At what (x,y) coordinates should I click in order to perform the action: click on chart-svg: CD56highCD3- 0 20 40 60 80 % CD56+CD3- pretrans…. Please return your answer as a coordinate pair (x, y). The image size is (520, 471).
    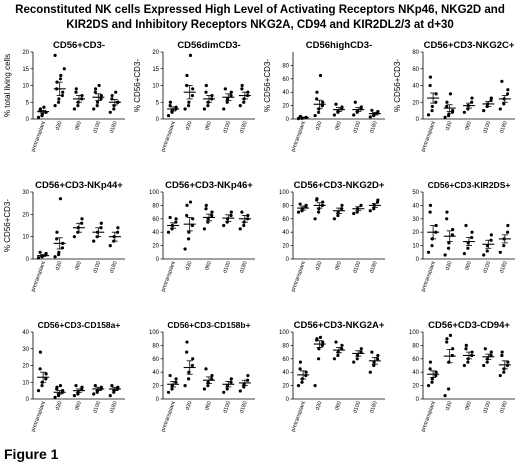
    Looking at the image, I should click on (324, 96).